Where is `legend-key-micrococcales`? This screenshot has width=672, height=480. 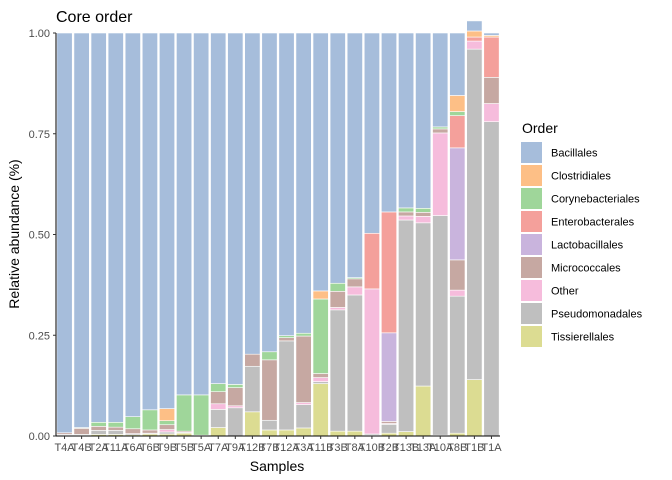
legend-key-micrococcales is located at coordinates (531, 267).